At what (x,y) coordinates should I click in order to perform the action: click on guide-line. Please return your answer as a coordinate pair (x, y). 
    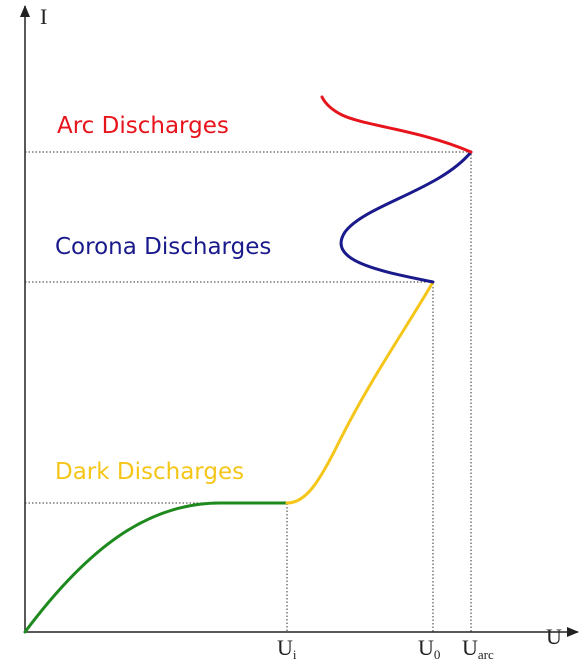
    Looking at the image, I should click on (156, 567).